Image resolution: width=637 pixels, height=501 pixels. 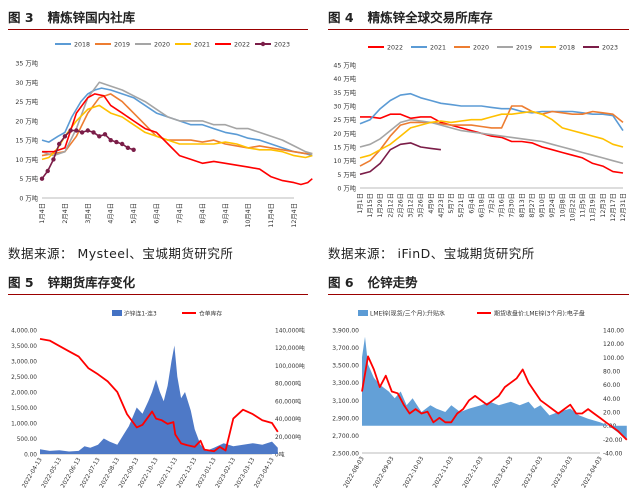 What do you see at coordinates (52, 473) in the screenshot?
I see `x-tick-label: 2022-05-13` at bounding box center [52, 473].